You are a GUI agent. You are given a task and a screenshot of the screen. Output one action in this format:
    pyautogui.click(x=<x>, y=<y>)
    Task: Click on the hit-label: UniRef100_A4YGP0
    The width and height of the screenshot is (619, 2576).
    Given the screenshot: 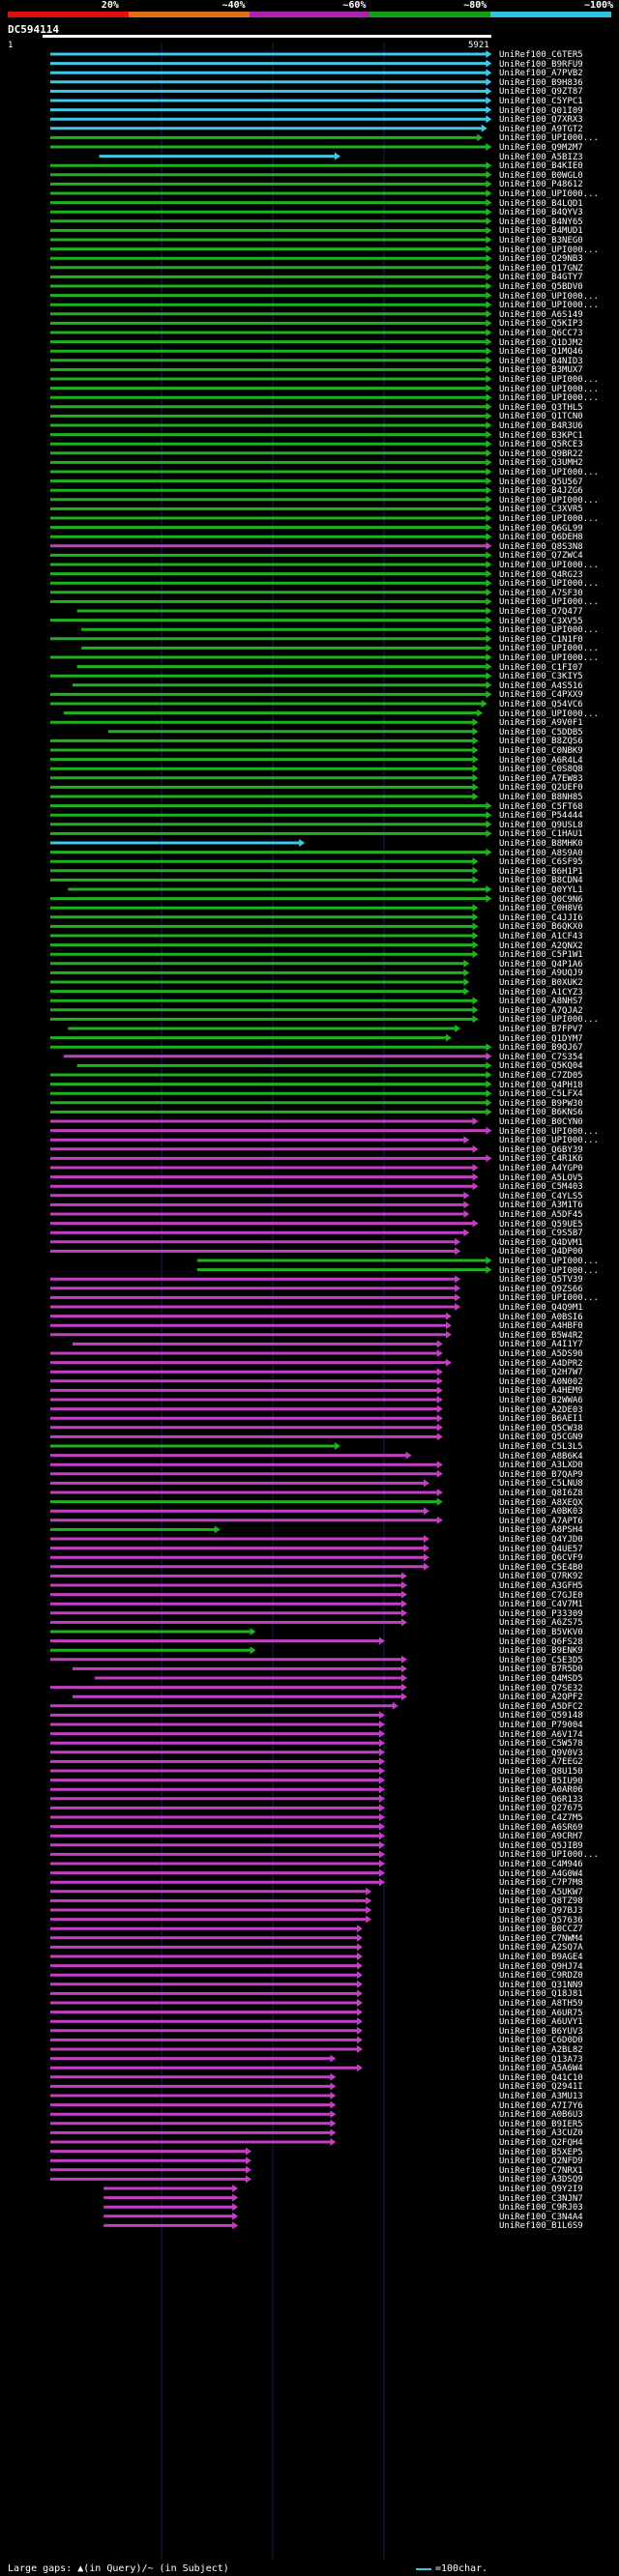 What is the action you would take?
    pyautogui.click(x=541, y=1168)
    